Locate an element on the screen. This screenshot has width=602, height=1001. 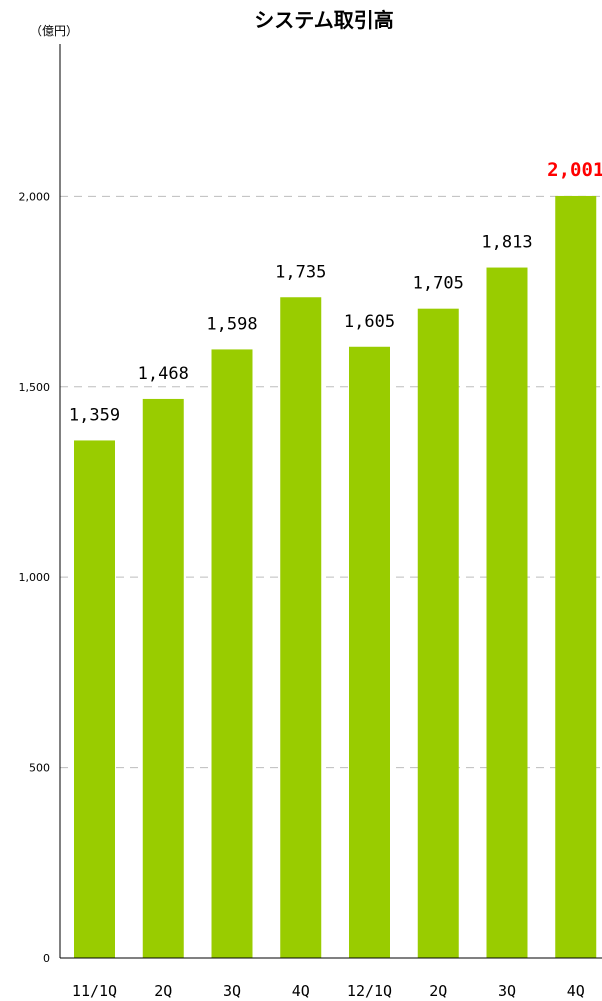
x-tick-label: 11/1Q is located at coordinates (94, 991).